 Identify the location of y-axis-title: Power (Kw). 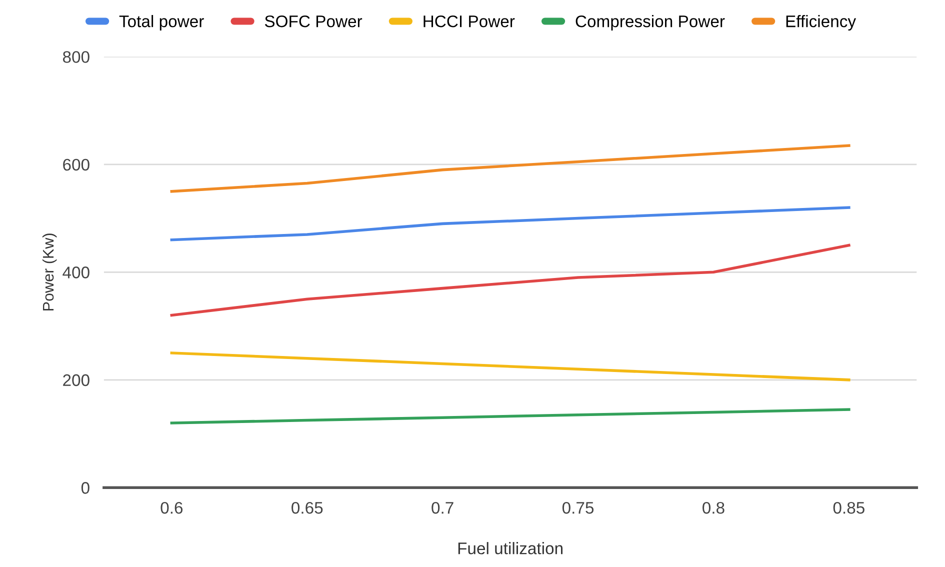
(49, 272).